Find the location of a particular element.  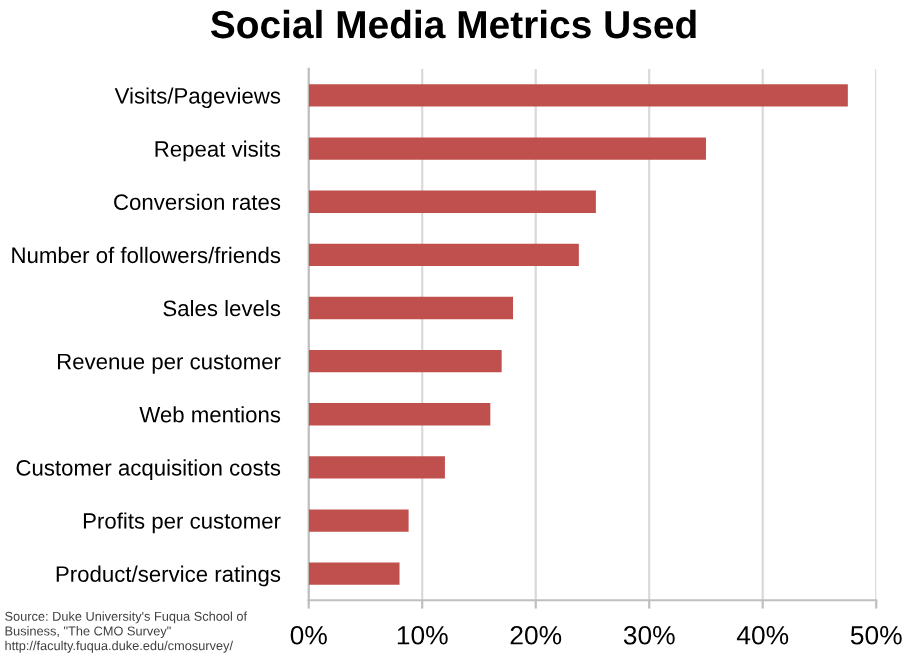

x-tick-label: 0% is located at coordinates (308, 635).